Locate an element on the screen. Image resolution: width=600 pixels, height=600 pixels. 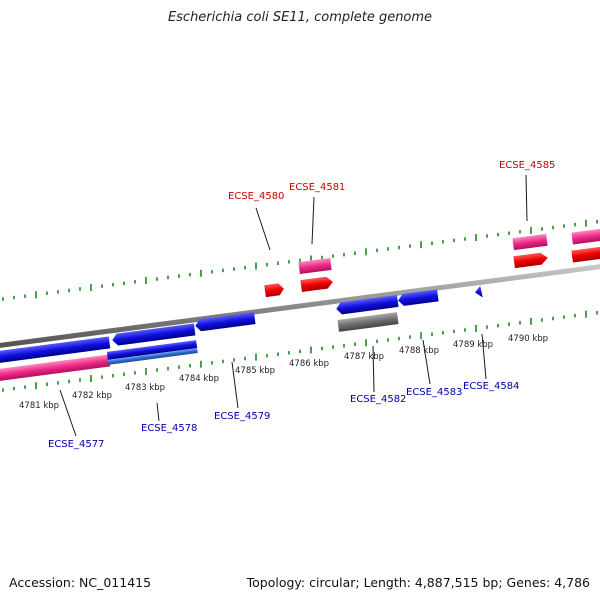
accession-text: Accession: NC_011415 is located at coordinates (80, 582).